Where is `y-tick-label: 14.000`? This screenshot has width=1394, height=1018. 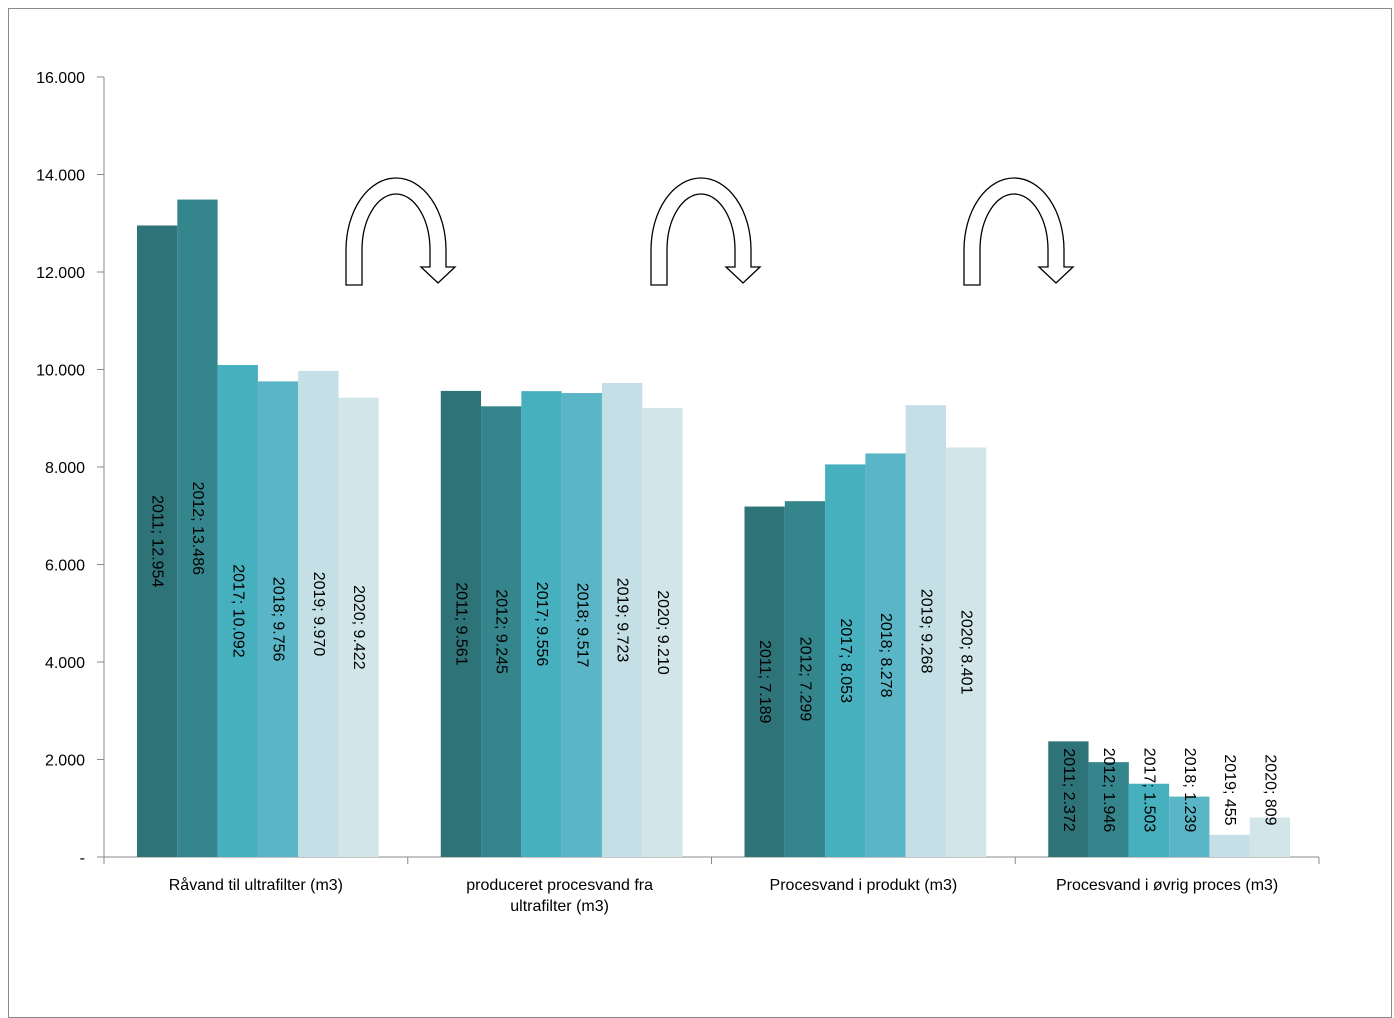
y-tick-label: 14.000 is located at coordinates (60, 176).